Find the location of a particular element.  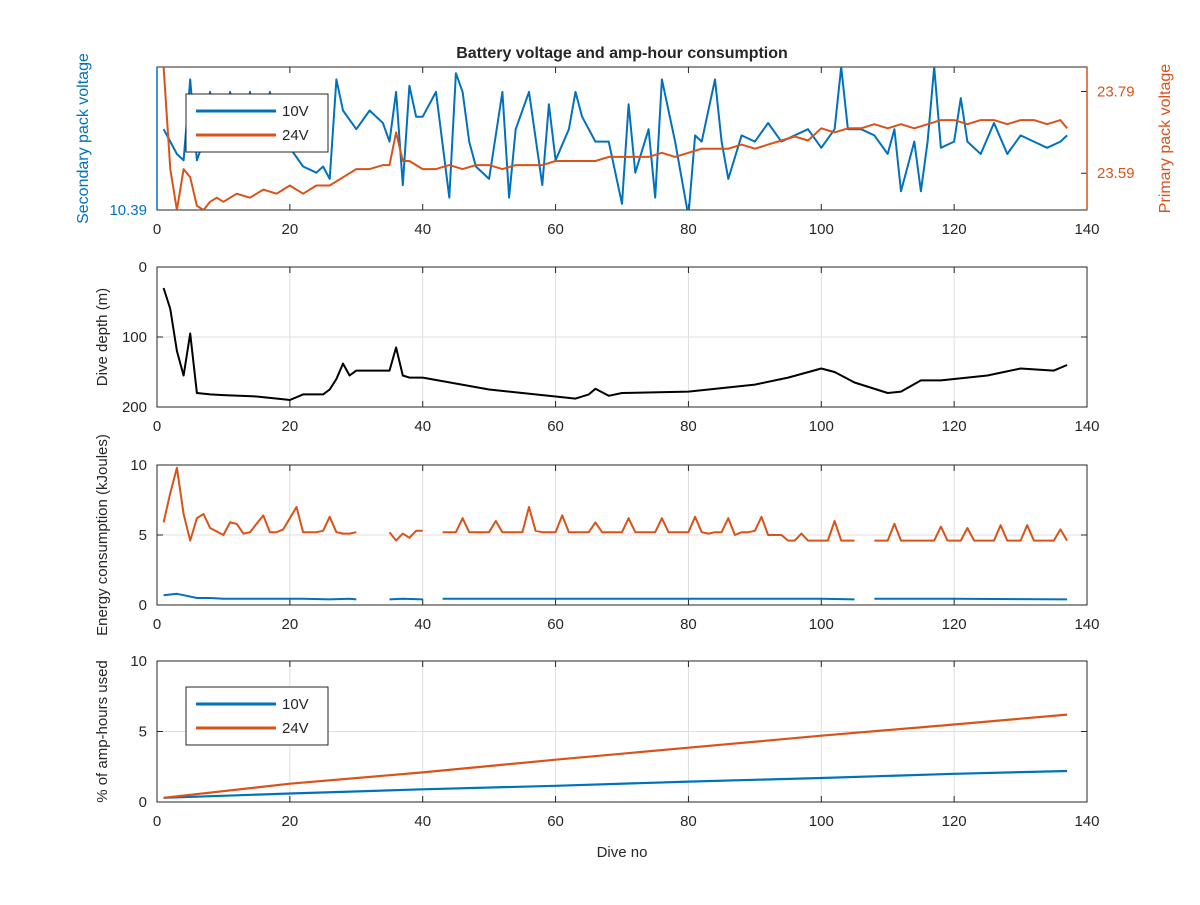

y-axis-label: Secondary pack voltage is located at coordinates (83, 138).